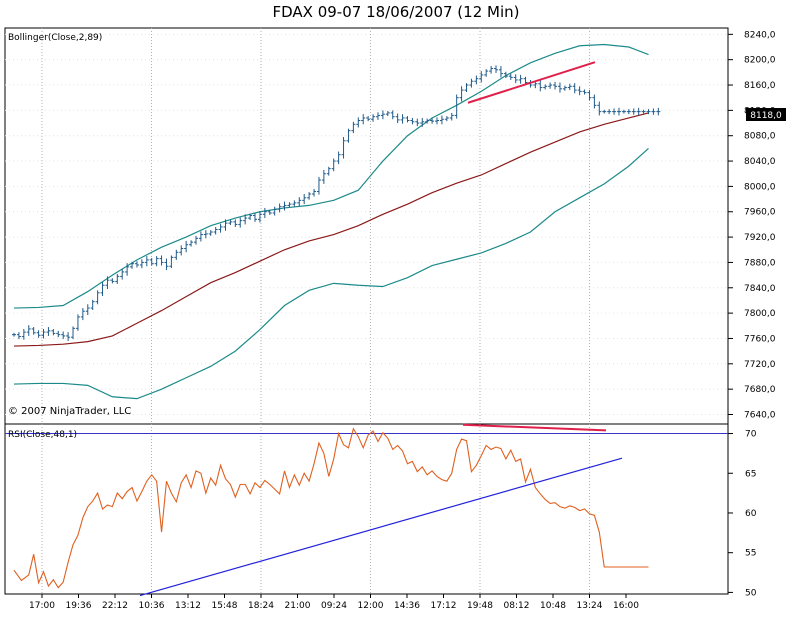 Image resolution: width=792 pixels, height=628 pixels. What do you see at coordinates (760, 187) in the screenshot?
I see `price-y-tick-label: 8000,0` at bounding box center [760, 187].